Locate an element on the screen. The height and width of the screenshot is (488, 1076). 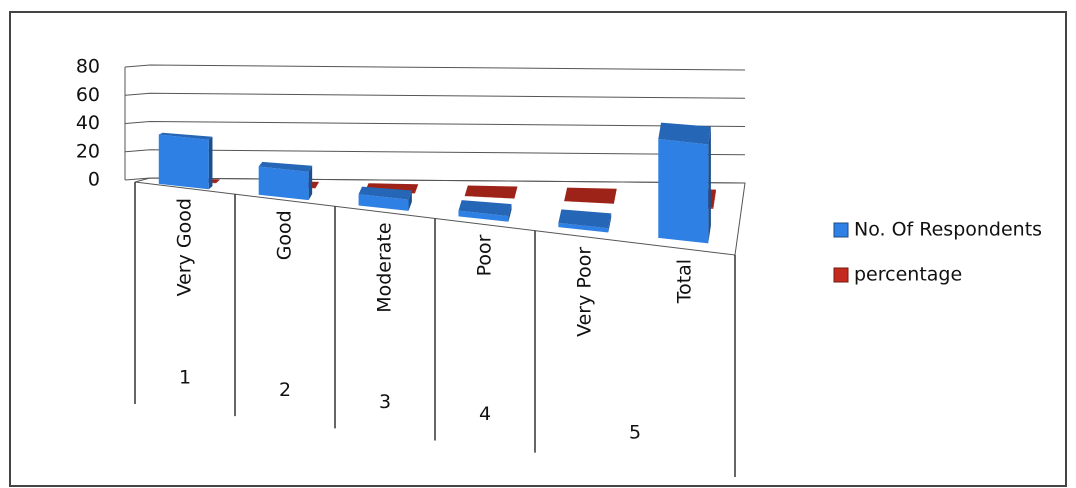
y-tick-label: 40 is located at coordinates (88, 123).